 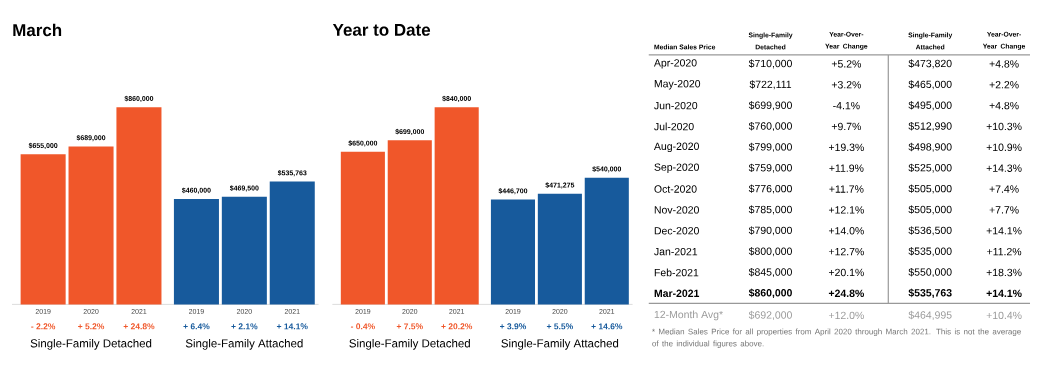 I want to click on text: + 6.4%, so click(x=196, y=326).